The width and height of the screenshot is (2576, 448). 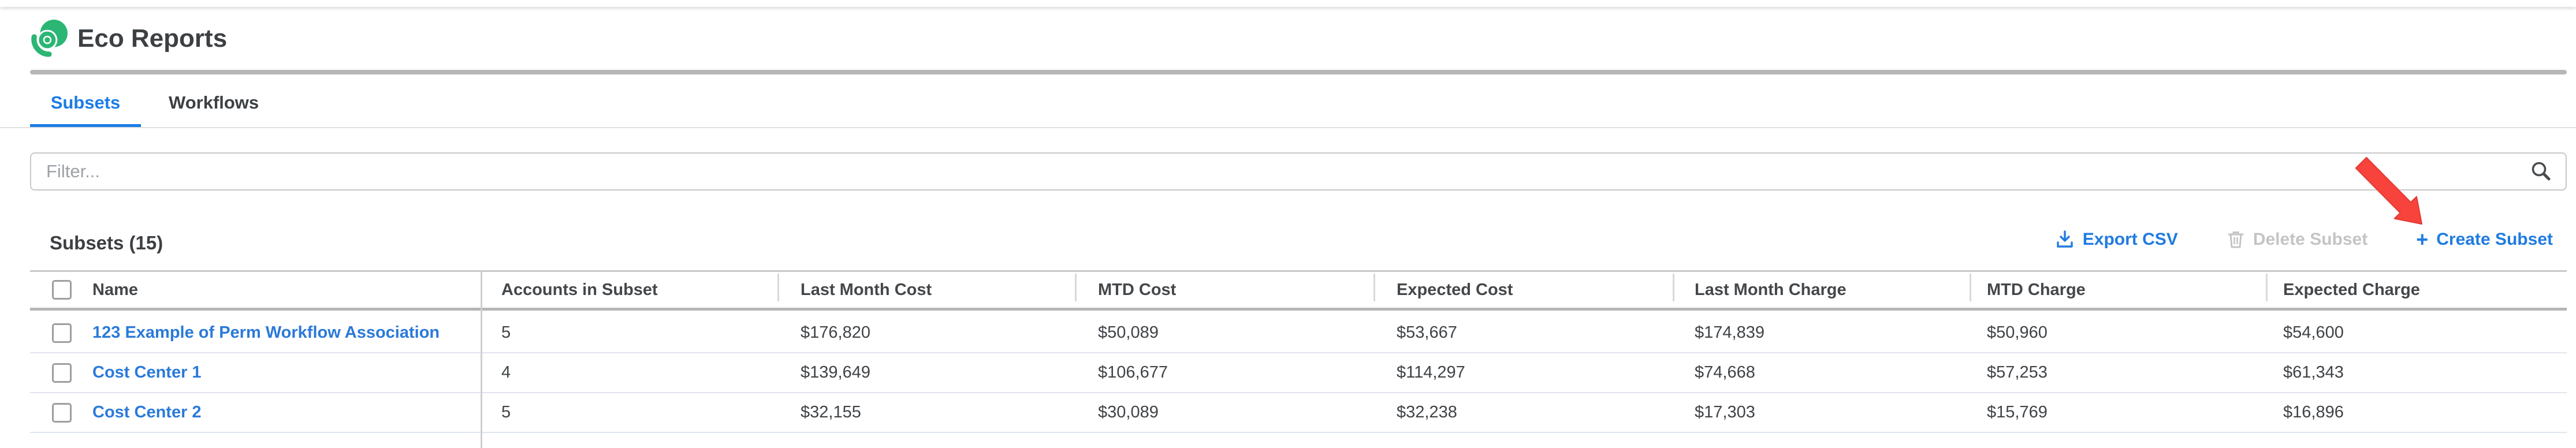 What do you see at coordinates (2017, 372) in the screenshot?
I see `cell-mtd-charge: $57,253` at bounding box center [2017, 372].